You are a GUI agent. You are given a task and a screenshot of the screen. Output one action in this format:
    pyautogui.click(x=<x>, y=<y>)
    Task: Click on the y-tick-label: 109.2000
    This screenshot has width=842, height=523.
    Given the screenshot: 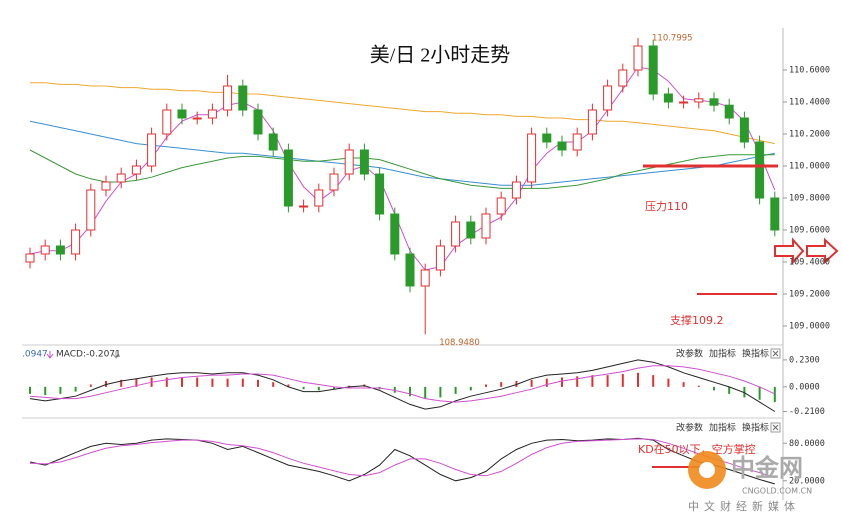 What is the action you would take?
    pyautogui.click(x=809, y=295)
    